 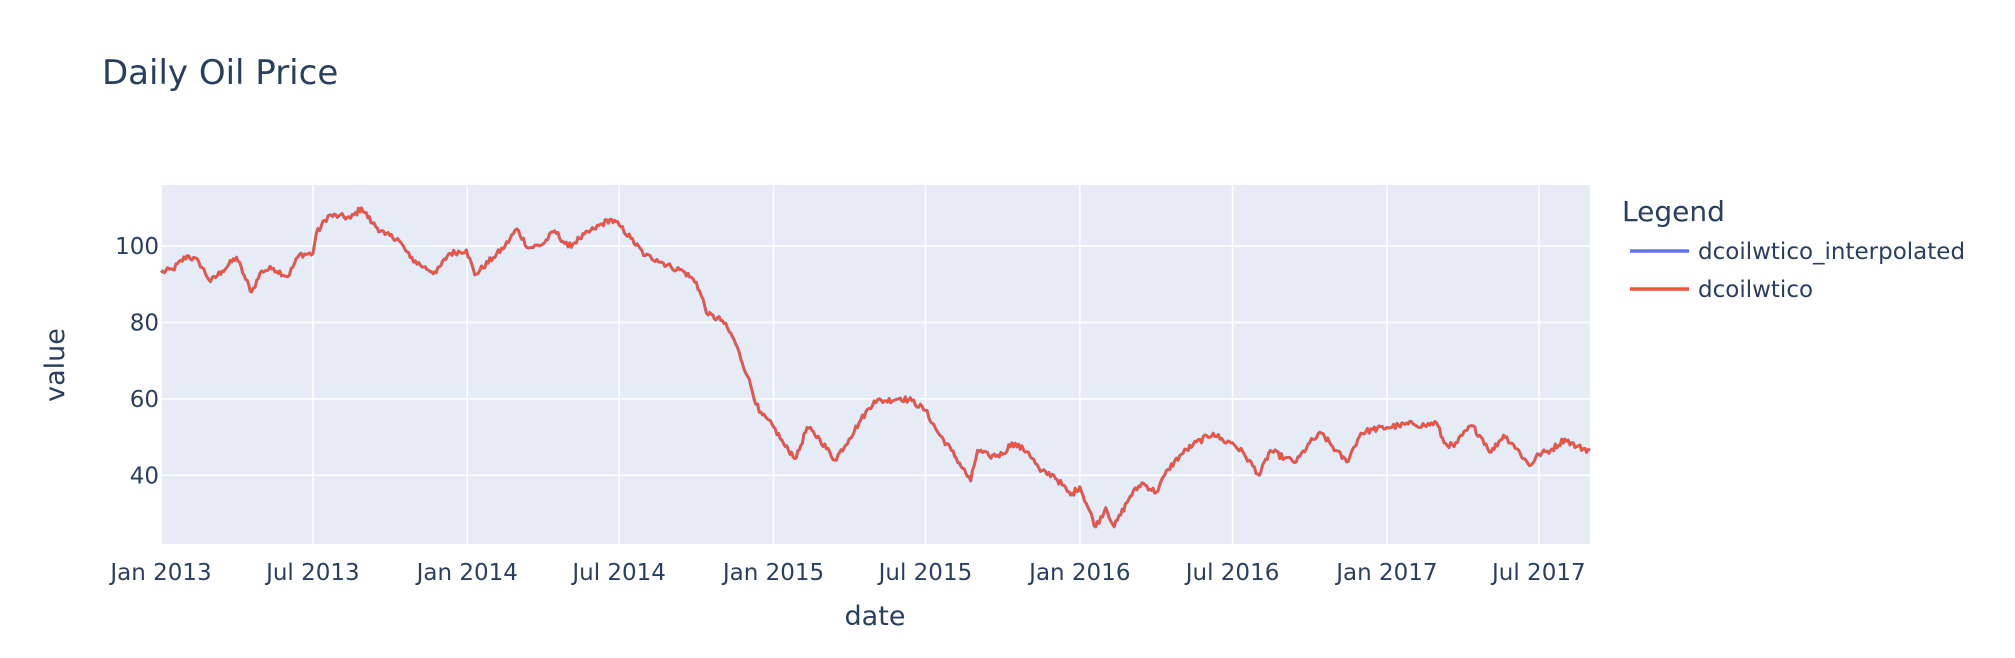 I want to click on y-tick-label: 60, so click(x=144, y=400).